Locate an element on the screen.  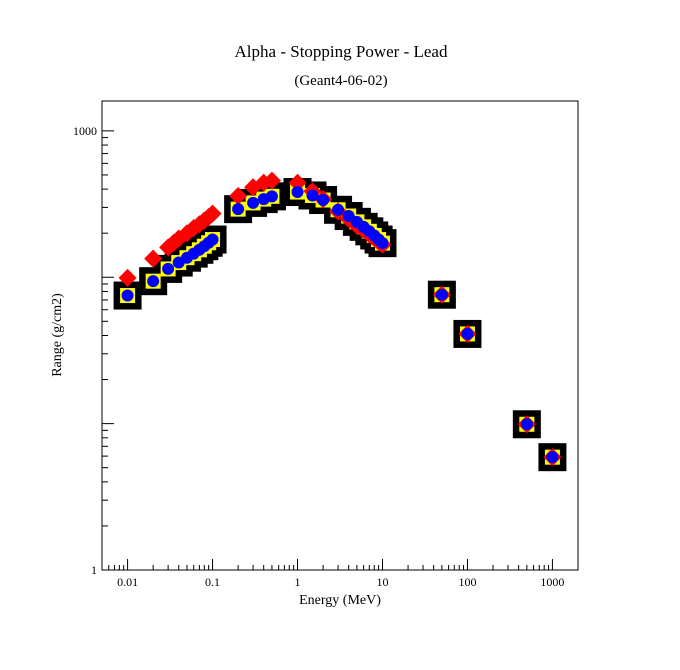
x-axis-ticks is located at coordinates (340, 564).